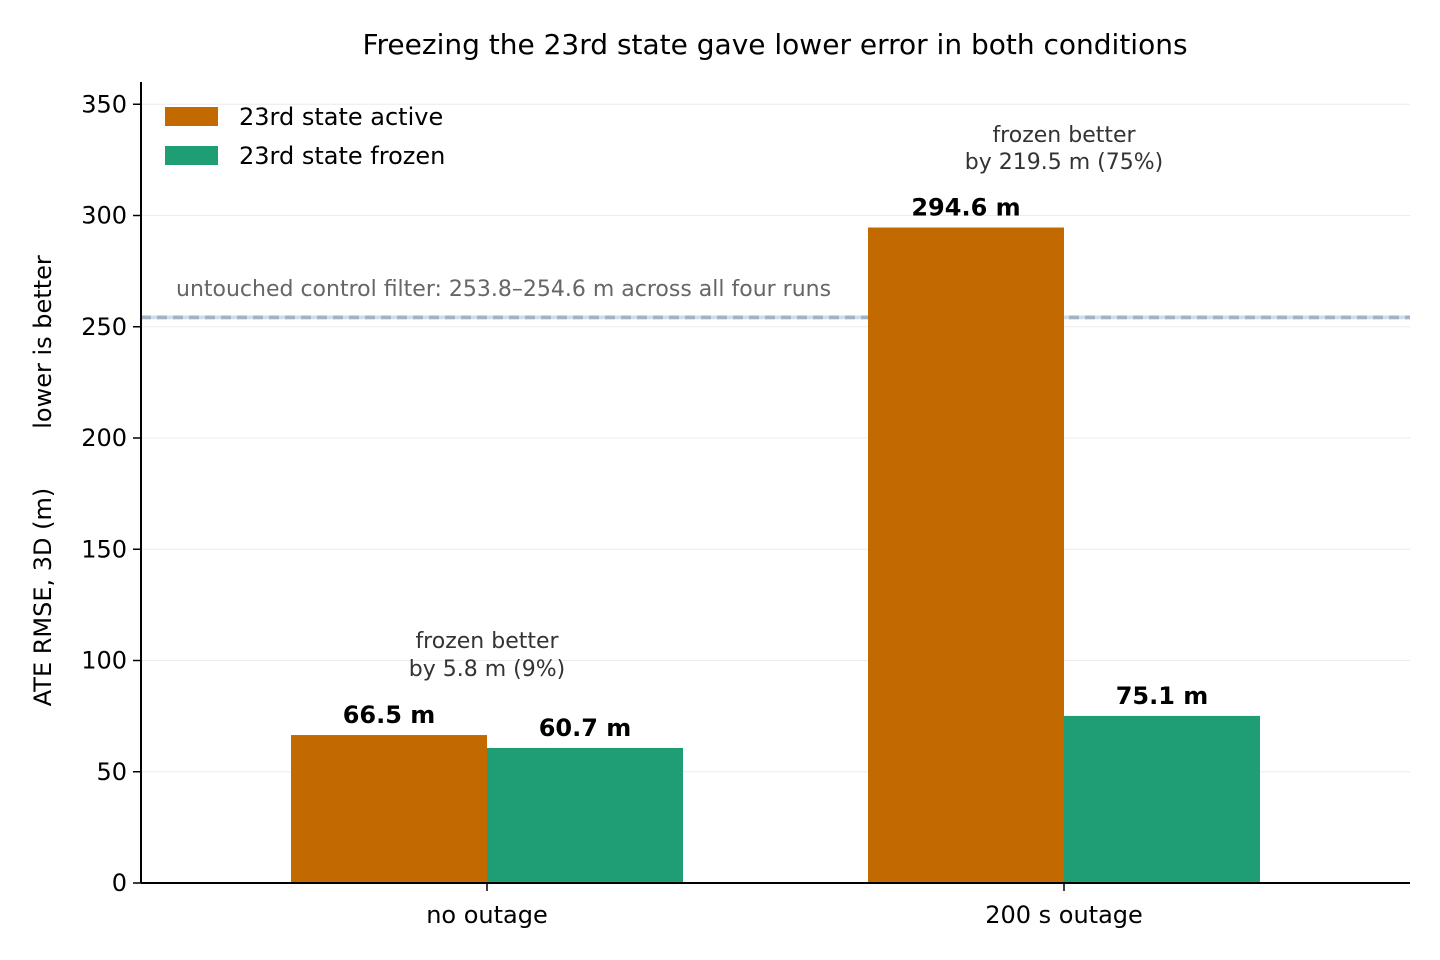 The width and height of the screenshot is (1440, 960). I want to click on reference-band-fill, so click(775, 317).